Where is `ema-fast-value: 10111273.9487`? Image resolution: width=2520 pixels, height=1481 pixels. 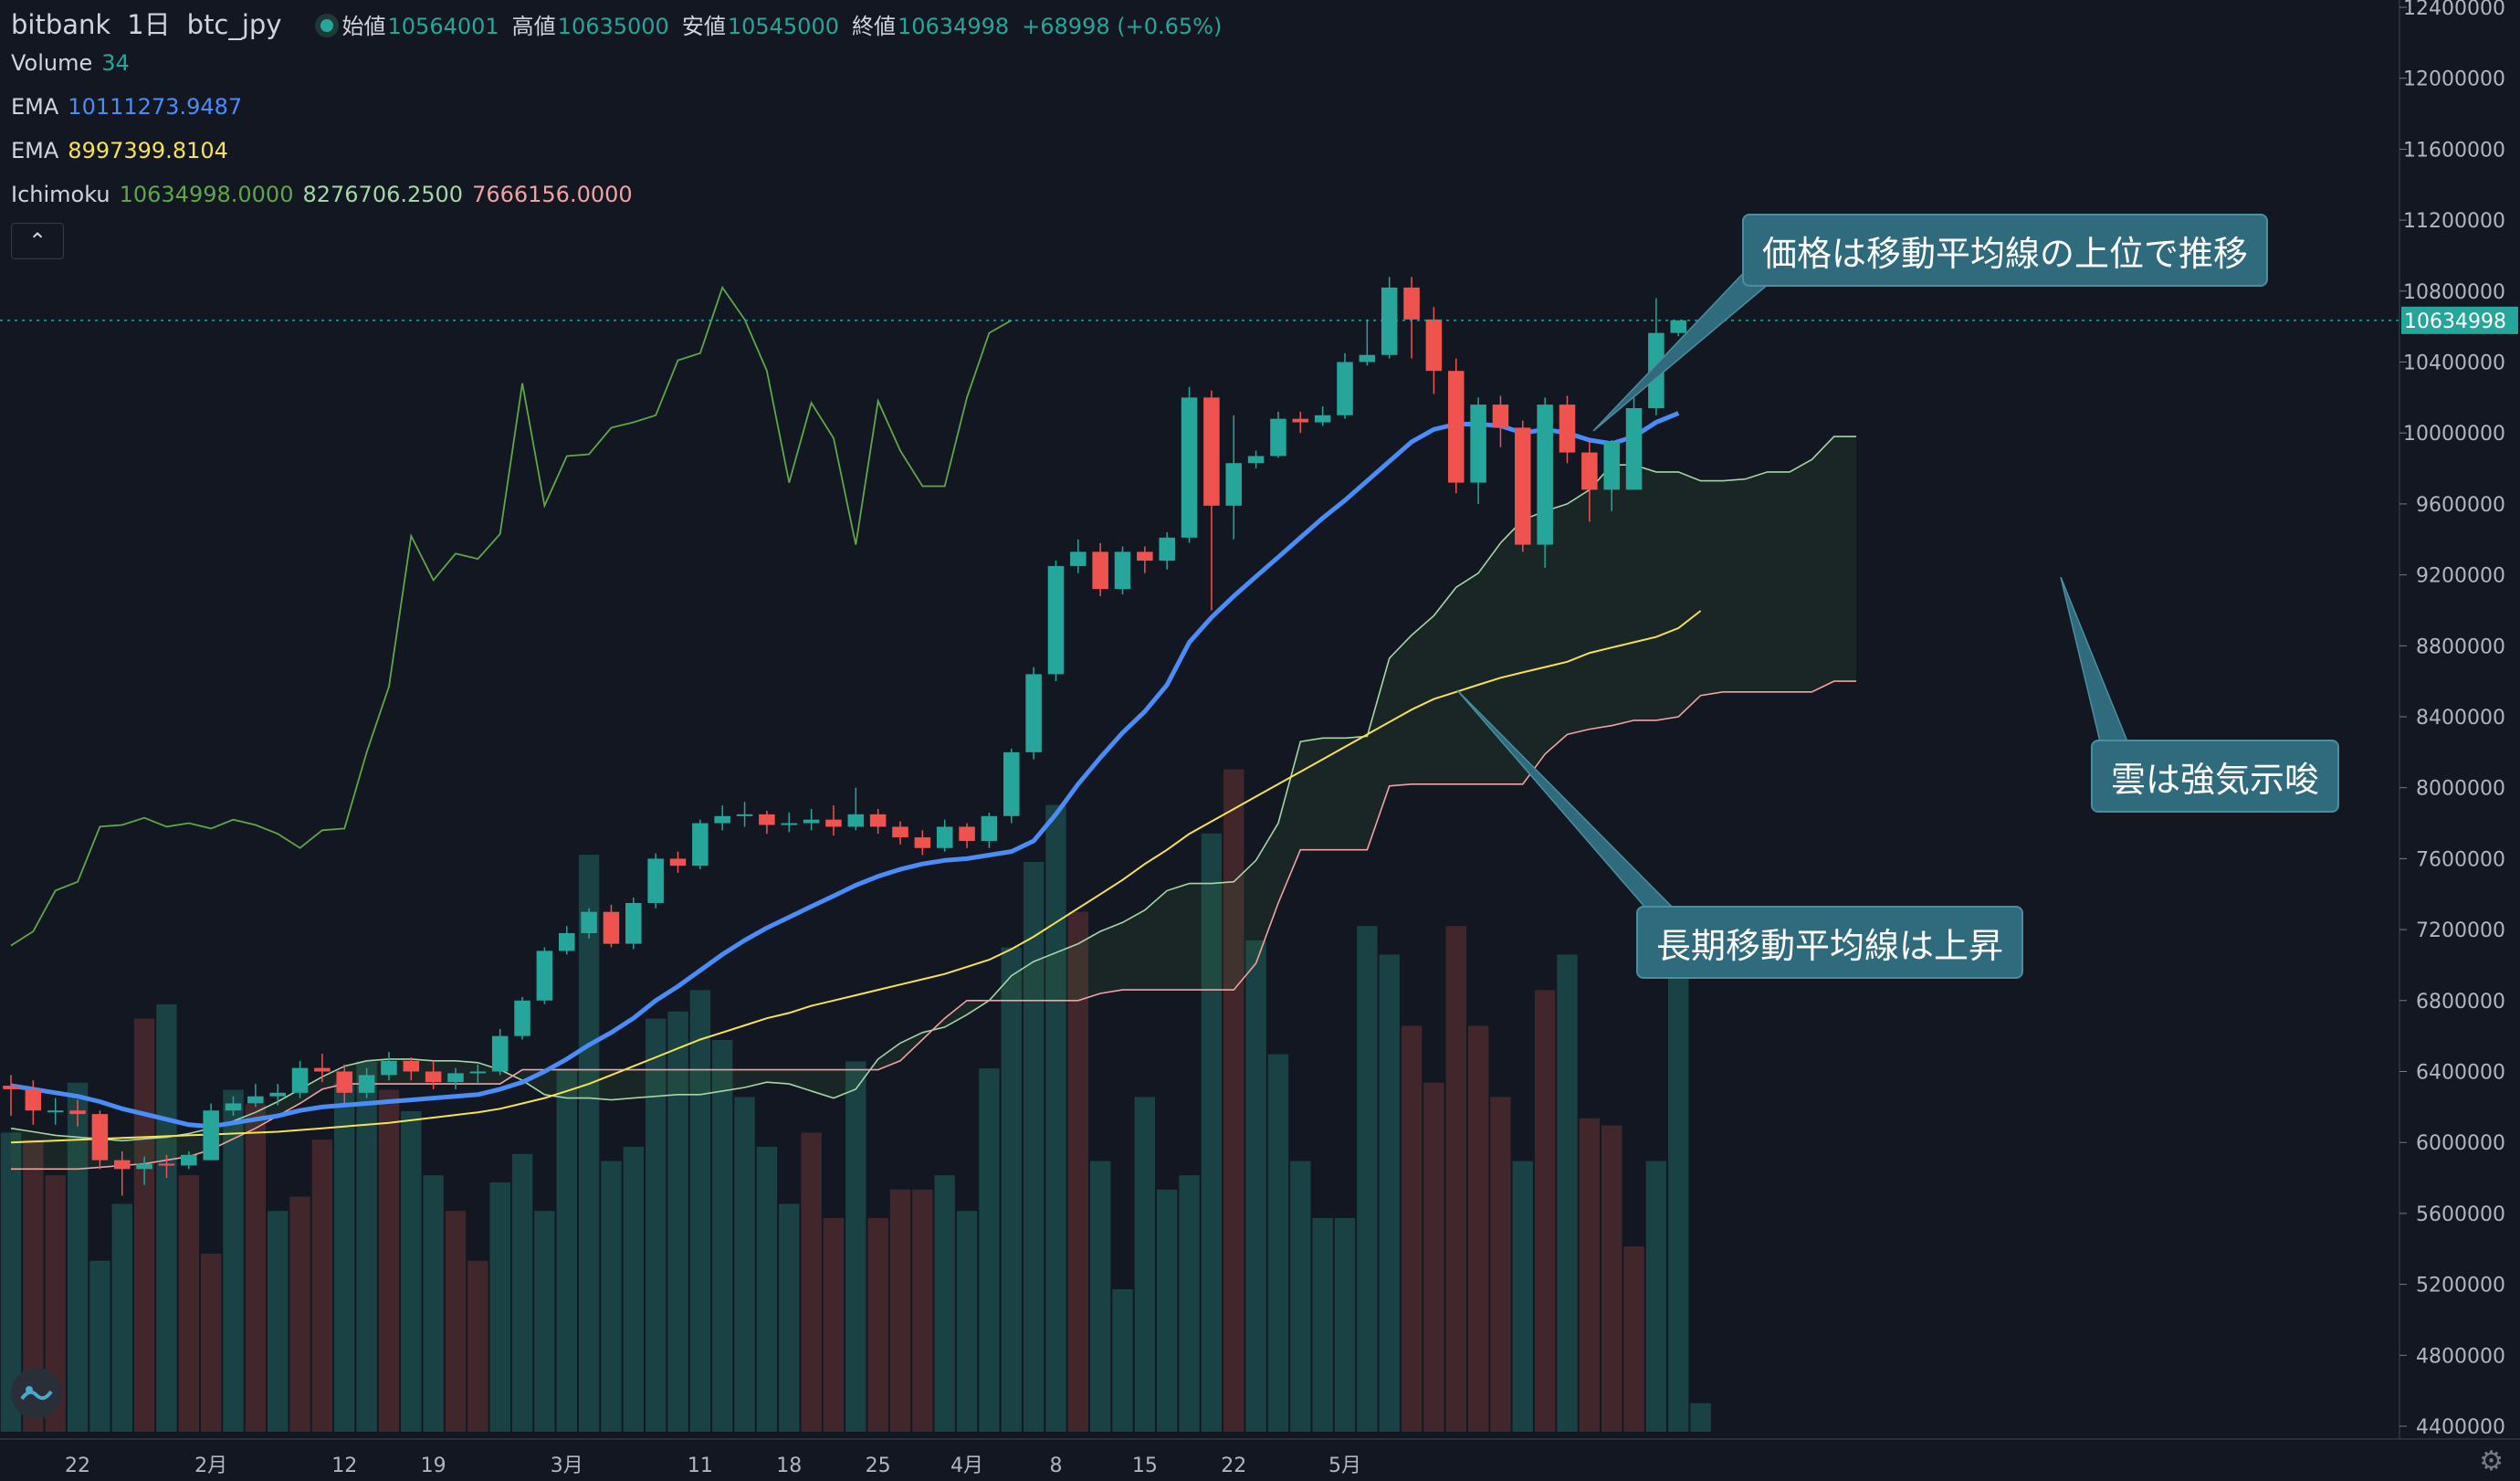
ema-fast-value: 10111273.9487 is located at coordinates (155, 107).